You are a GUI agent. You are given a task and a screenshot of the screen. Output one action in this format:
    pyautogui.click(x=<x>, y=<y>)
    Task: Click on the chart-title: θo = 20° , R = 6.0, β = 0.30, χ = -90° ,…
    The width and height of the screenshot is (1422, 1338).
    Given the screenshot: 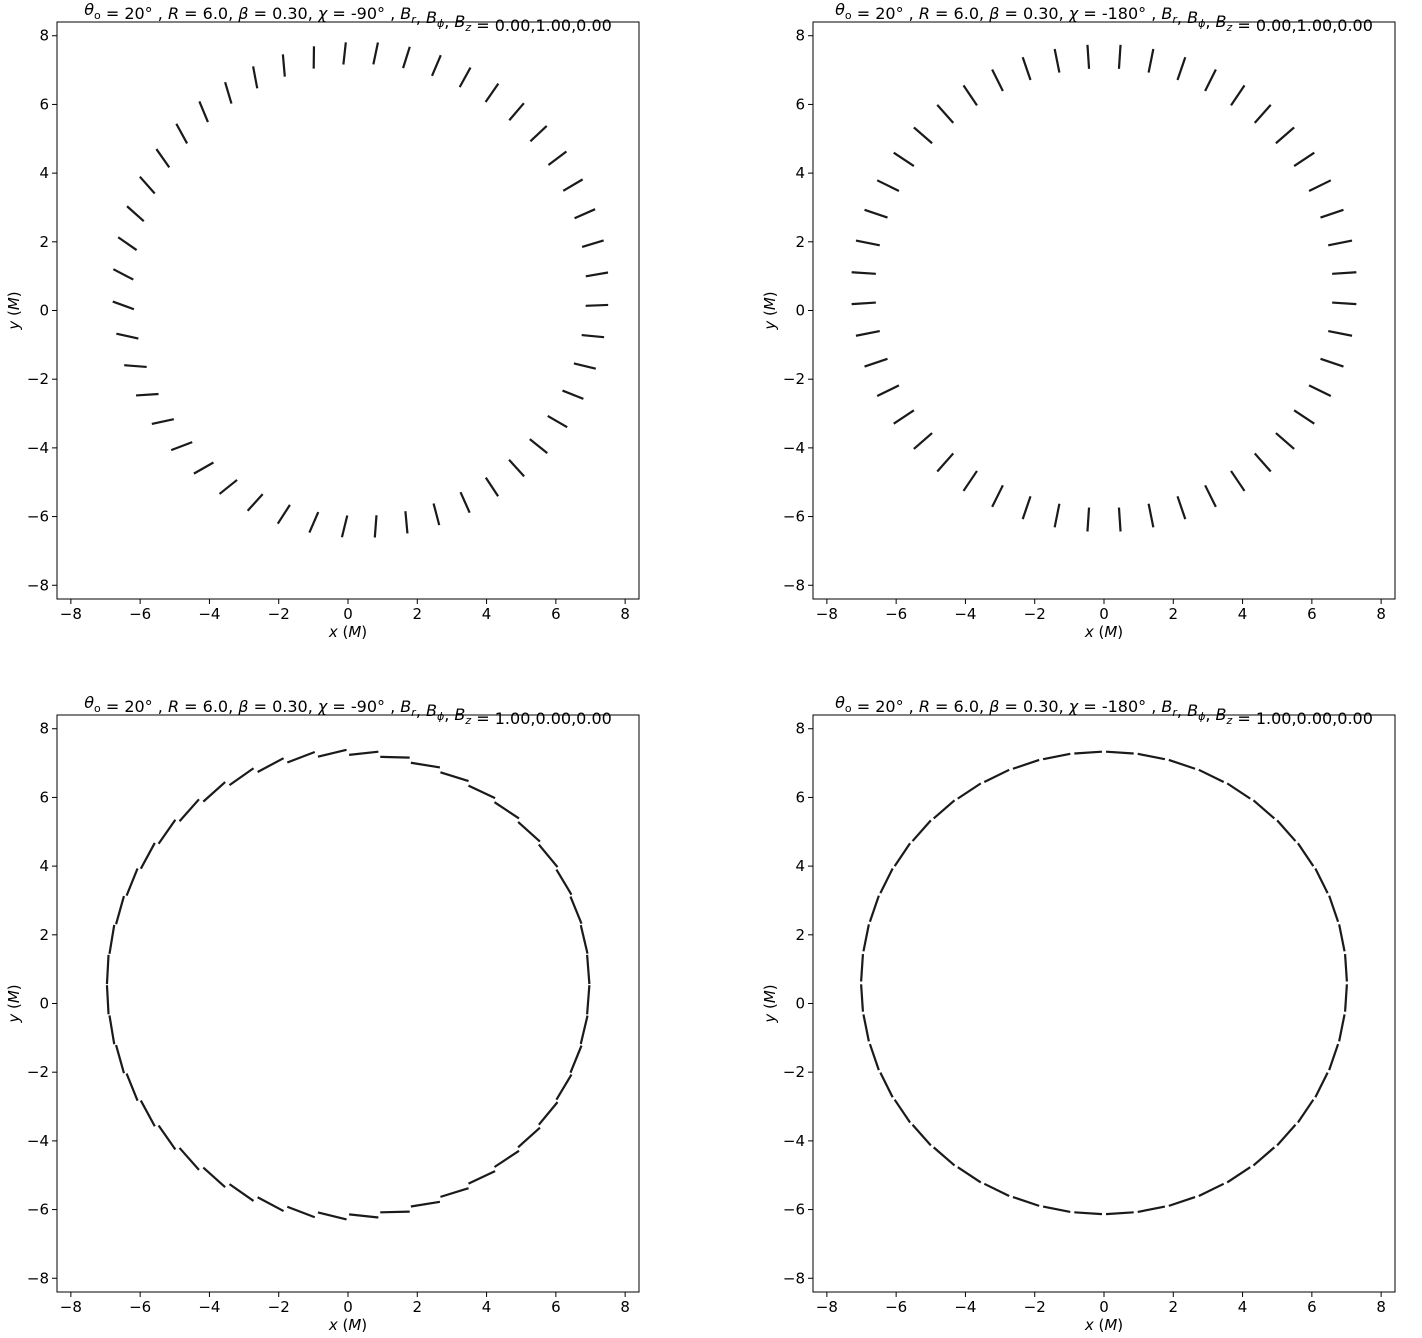 What is the action you would take?
    pyautogui.click(x=348, y=710)
    